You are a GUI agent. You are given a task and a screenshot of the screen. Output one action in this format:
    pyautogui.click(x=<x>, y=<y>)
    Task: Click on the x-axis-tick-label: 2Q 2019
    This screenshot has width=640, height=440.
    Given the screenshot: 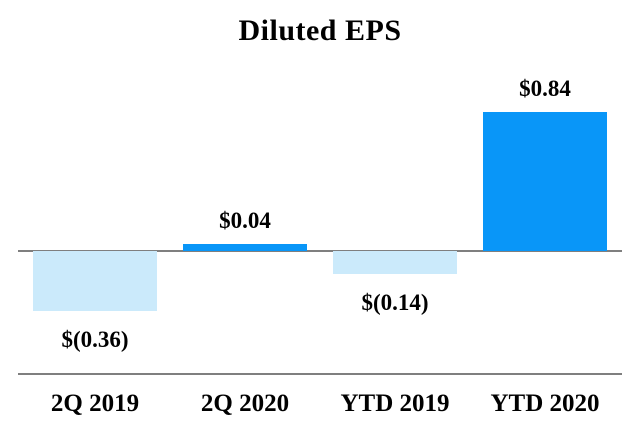 What is the action you would take?
    pyautogui.click(x=95, y=403)
    